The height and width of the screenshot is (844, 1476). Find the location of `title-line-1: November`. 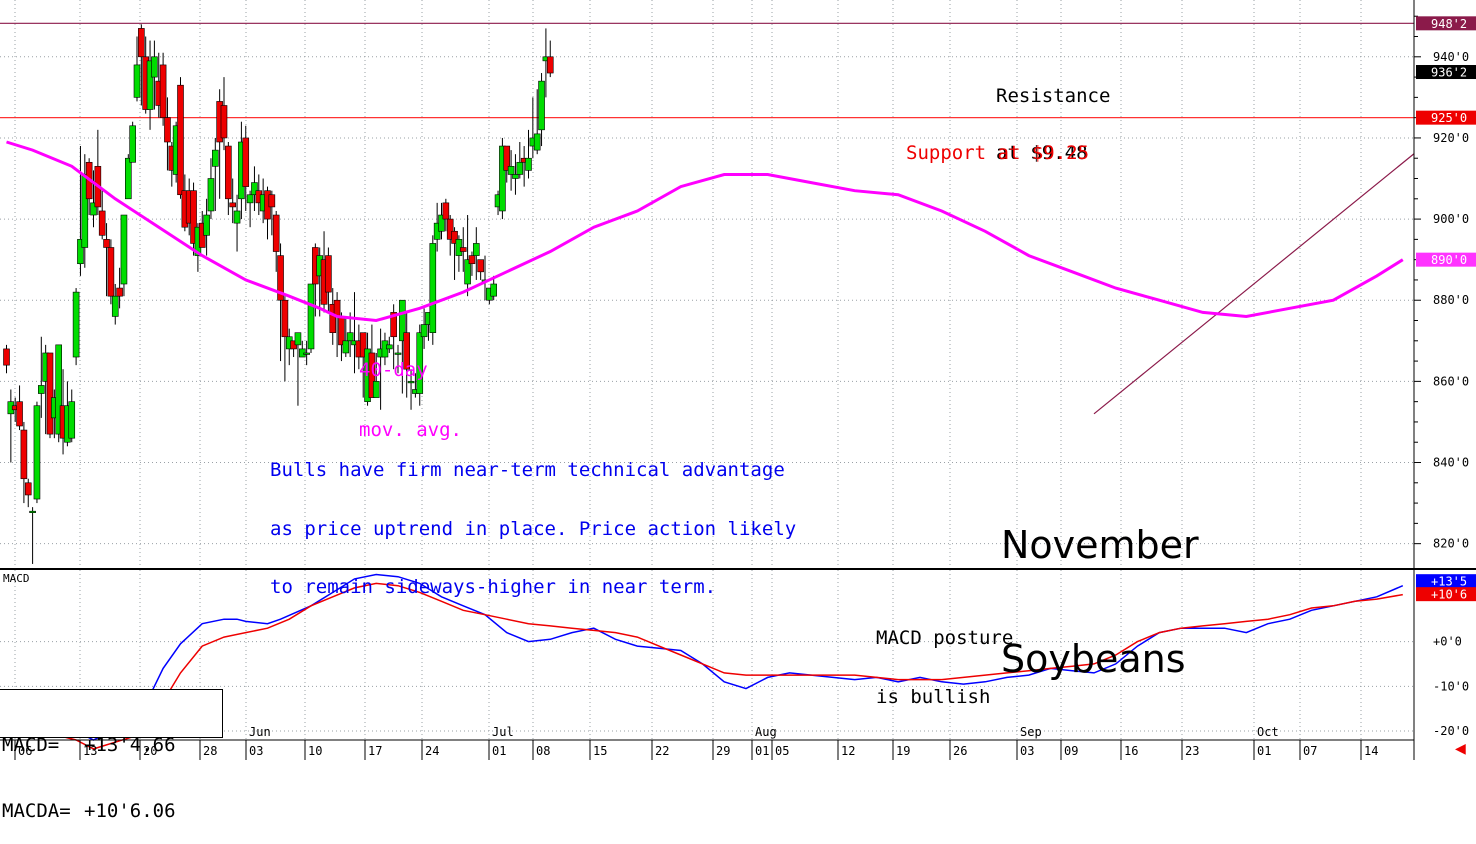

title-line-1: November is located at coordinates (1100, 545).